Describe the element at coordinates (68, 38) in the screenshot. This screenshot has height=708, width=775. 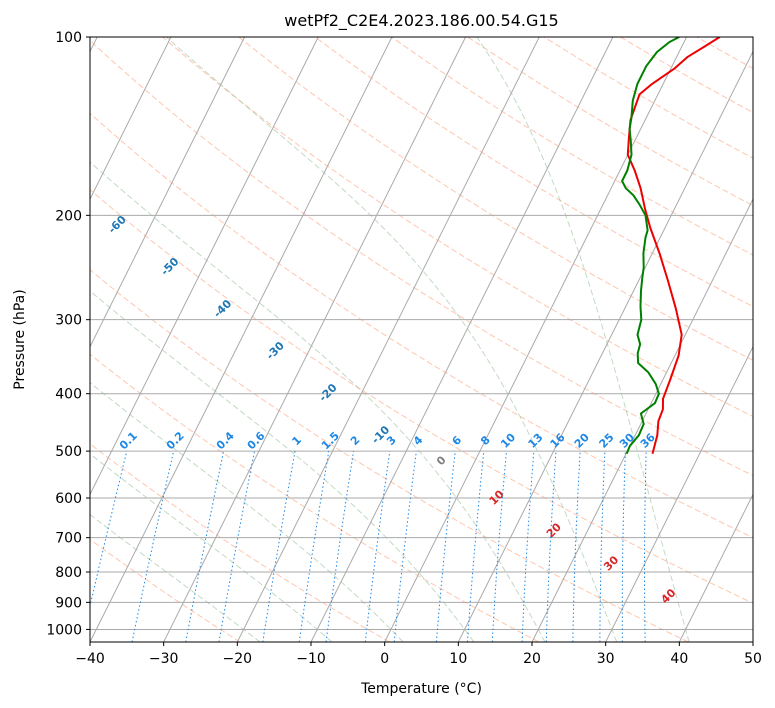
I see `y-tick-label: 100` at that location.